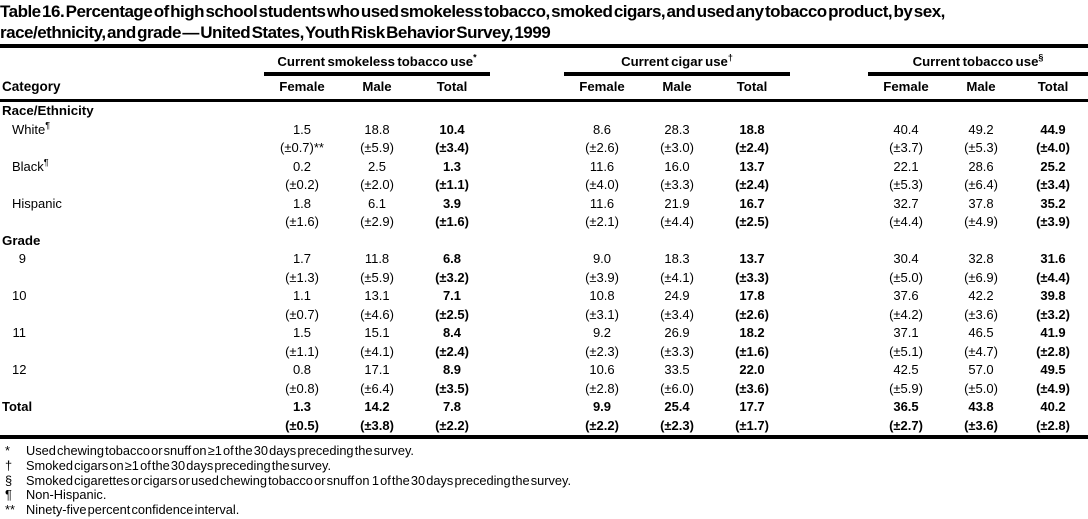 The height and width of the screenshot is (519, 1088). Describe the element at coordinates (377, 388) in the screenshot. I see `value-cell: (±6.4)` at that location.